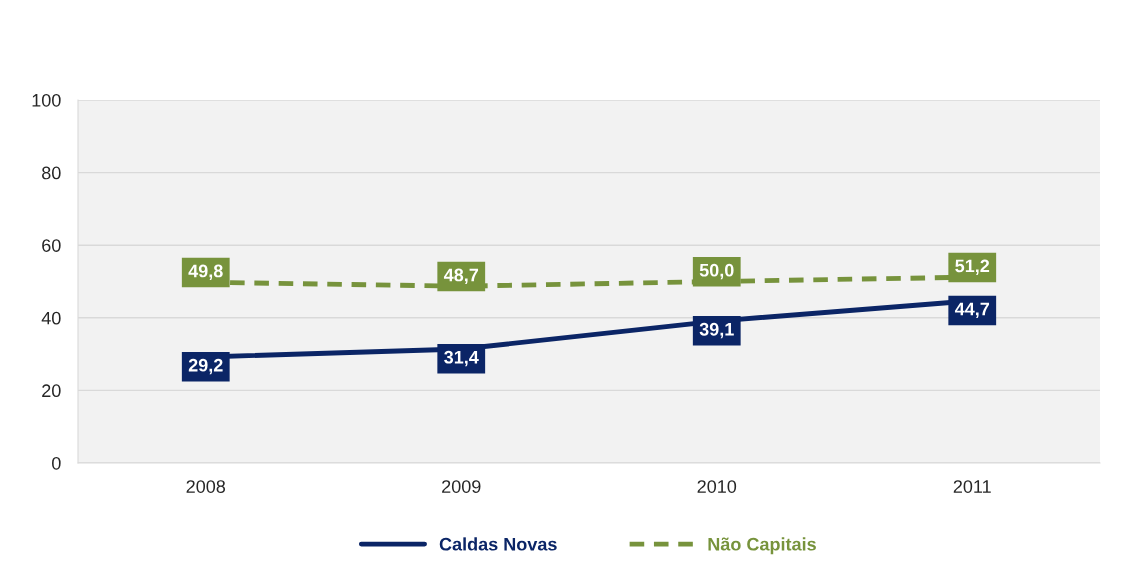 This screenshot has width=1126, height=572. What do you see at coordinates (51, 318) in the screenshot?
I see `y-tick-label: 40` at bounding box center [51, 318].